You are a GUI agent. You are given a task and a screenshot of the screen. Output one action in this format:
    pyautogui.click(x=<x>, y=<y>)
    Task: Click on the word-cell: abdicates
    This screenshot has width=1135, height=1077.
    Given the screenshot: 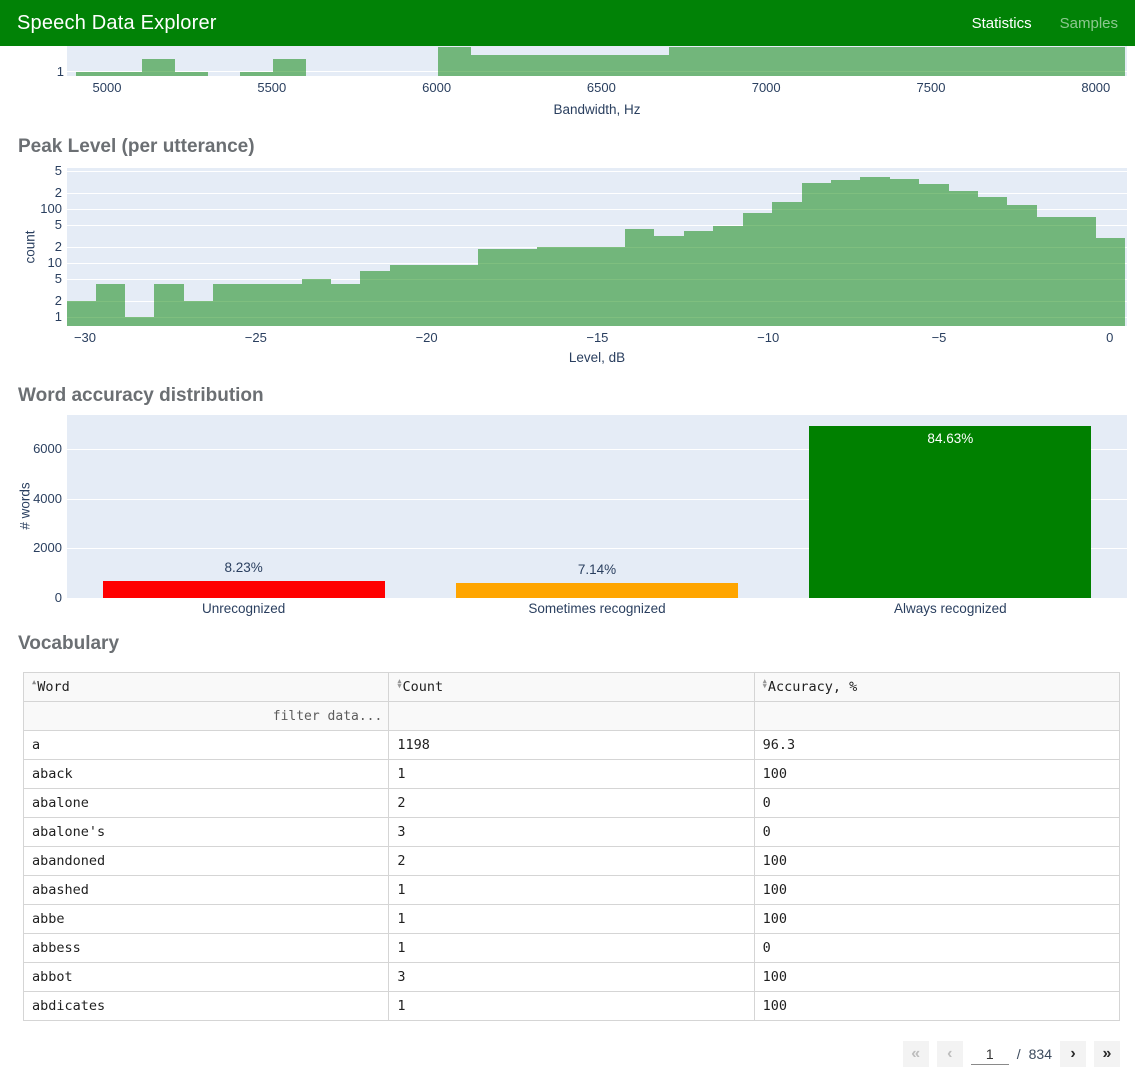 What is the action you would take?
    pyautogui.click(x=206, y=1006)
    